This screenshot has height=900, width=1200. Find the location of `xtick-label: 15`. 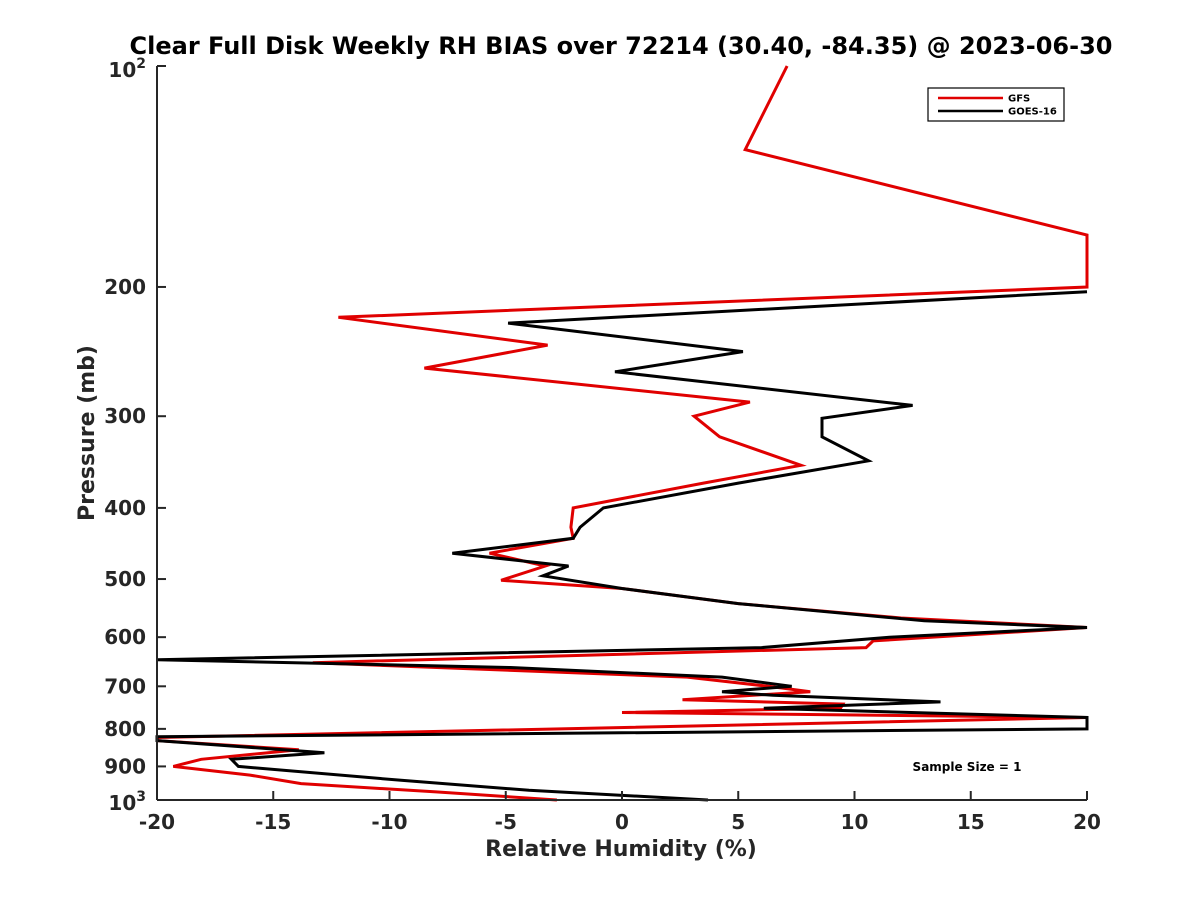

xtick-label: 15 is located at coordinates (971, 822).